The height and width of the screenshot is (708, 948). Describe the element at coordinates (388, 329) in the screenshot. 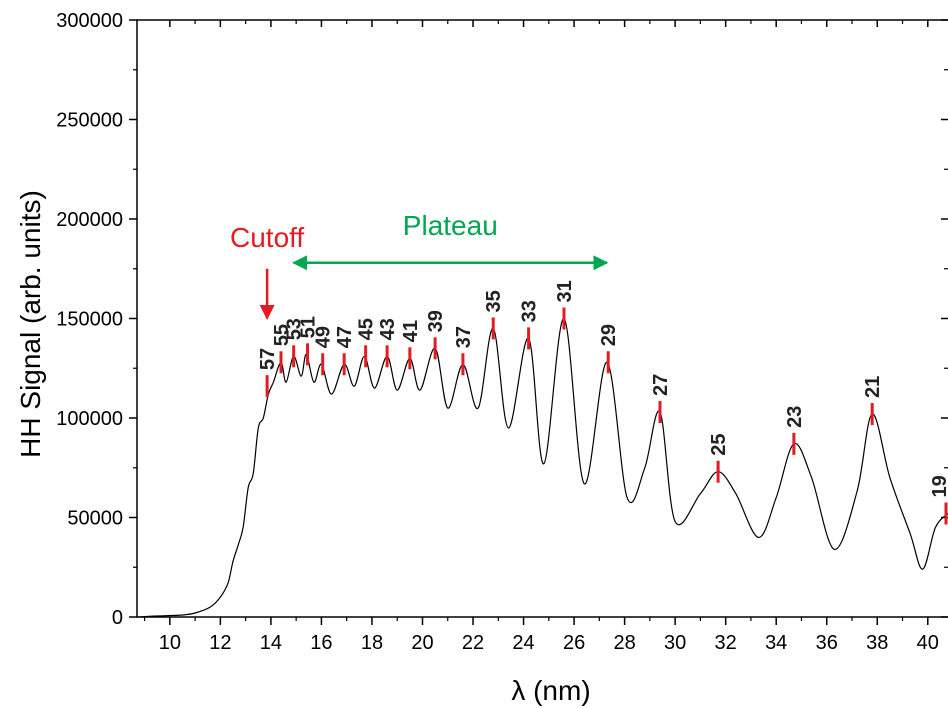

I see `harmonic-order-label: 43` at that location.